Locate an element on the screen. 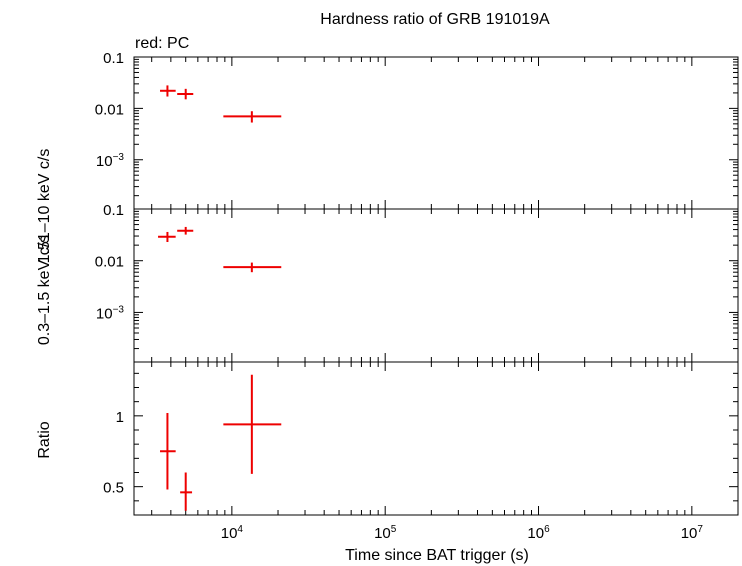  chart-title: Hardness ratio of GRB 191019A is located at coordinates (435, 19).